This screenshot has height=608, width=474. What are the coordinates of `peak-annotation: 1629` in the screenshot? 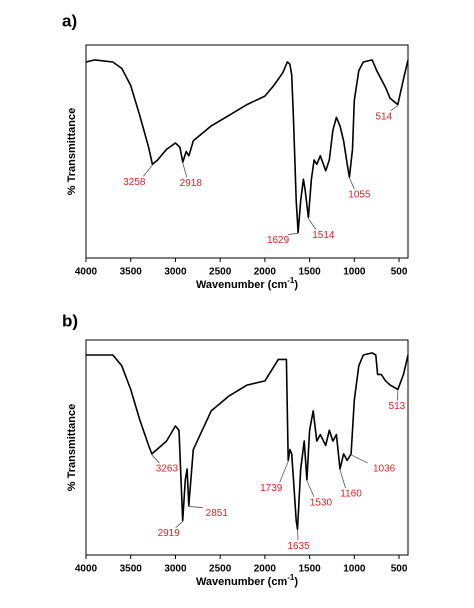 It's located at (278, 240).